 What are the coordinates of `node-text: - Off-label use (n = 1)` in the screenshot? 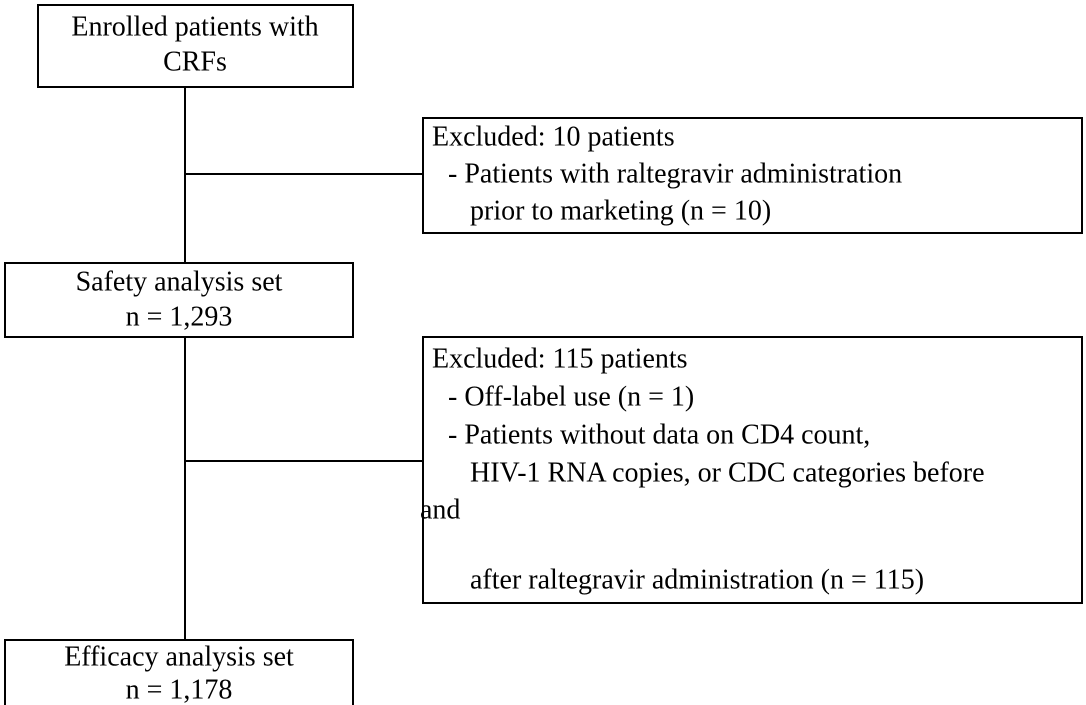 It's located at (571, 396).